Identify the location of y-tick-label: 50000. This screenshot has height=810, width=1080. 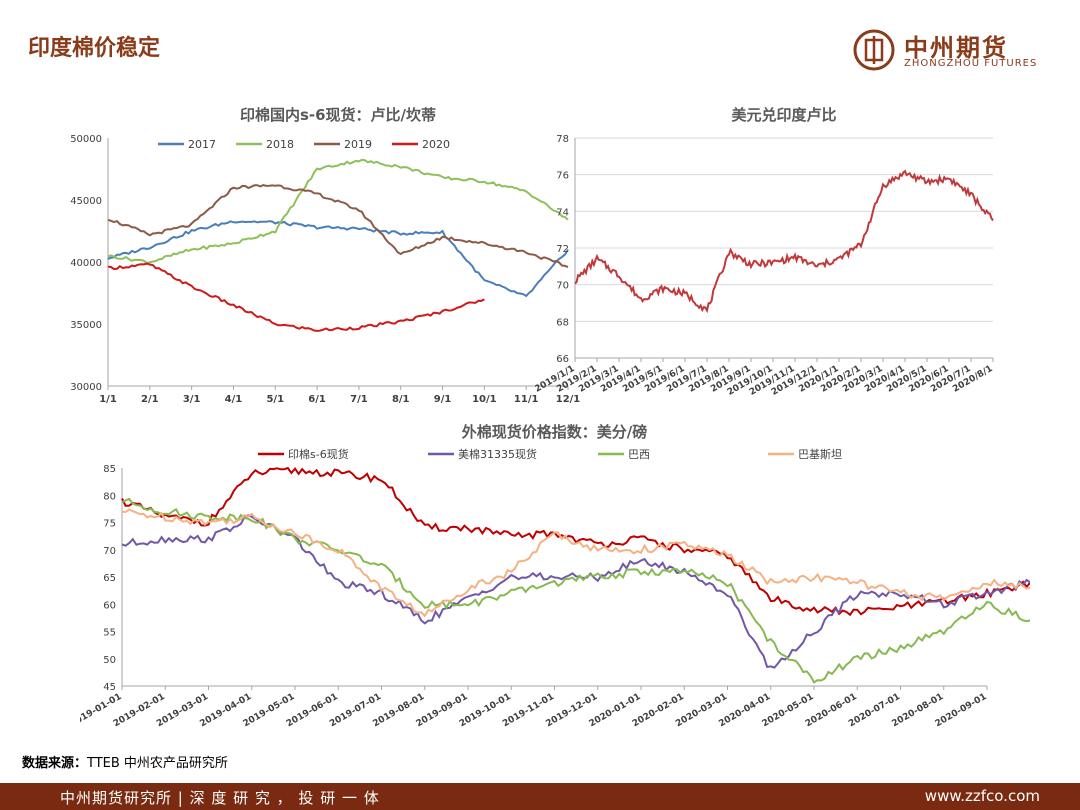
(86, 139).